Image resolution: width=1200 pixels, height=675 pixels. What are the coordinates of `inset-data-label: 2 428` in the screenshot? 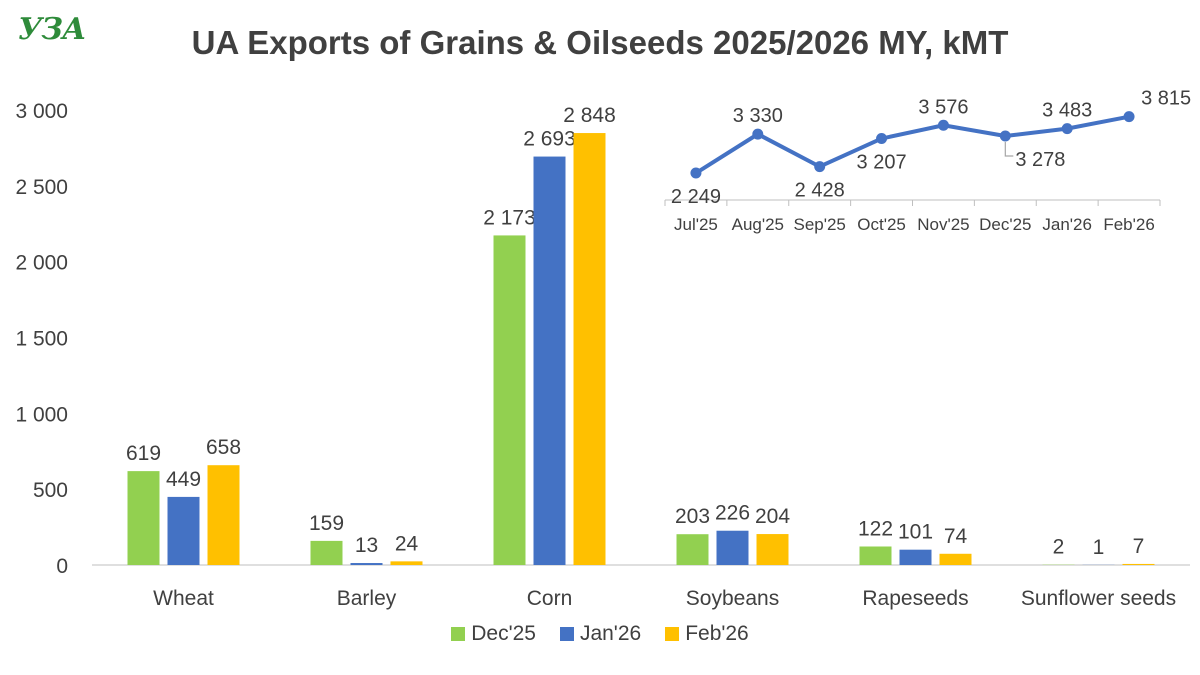 It's located at (820, 191).